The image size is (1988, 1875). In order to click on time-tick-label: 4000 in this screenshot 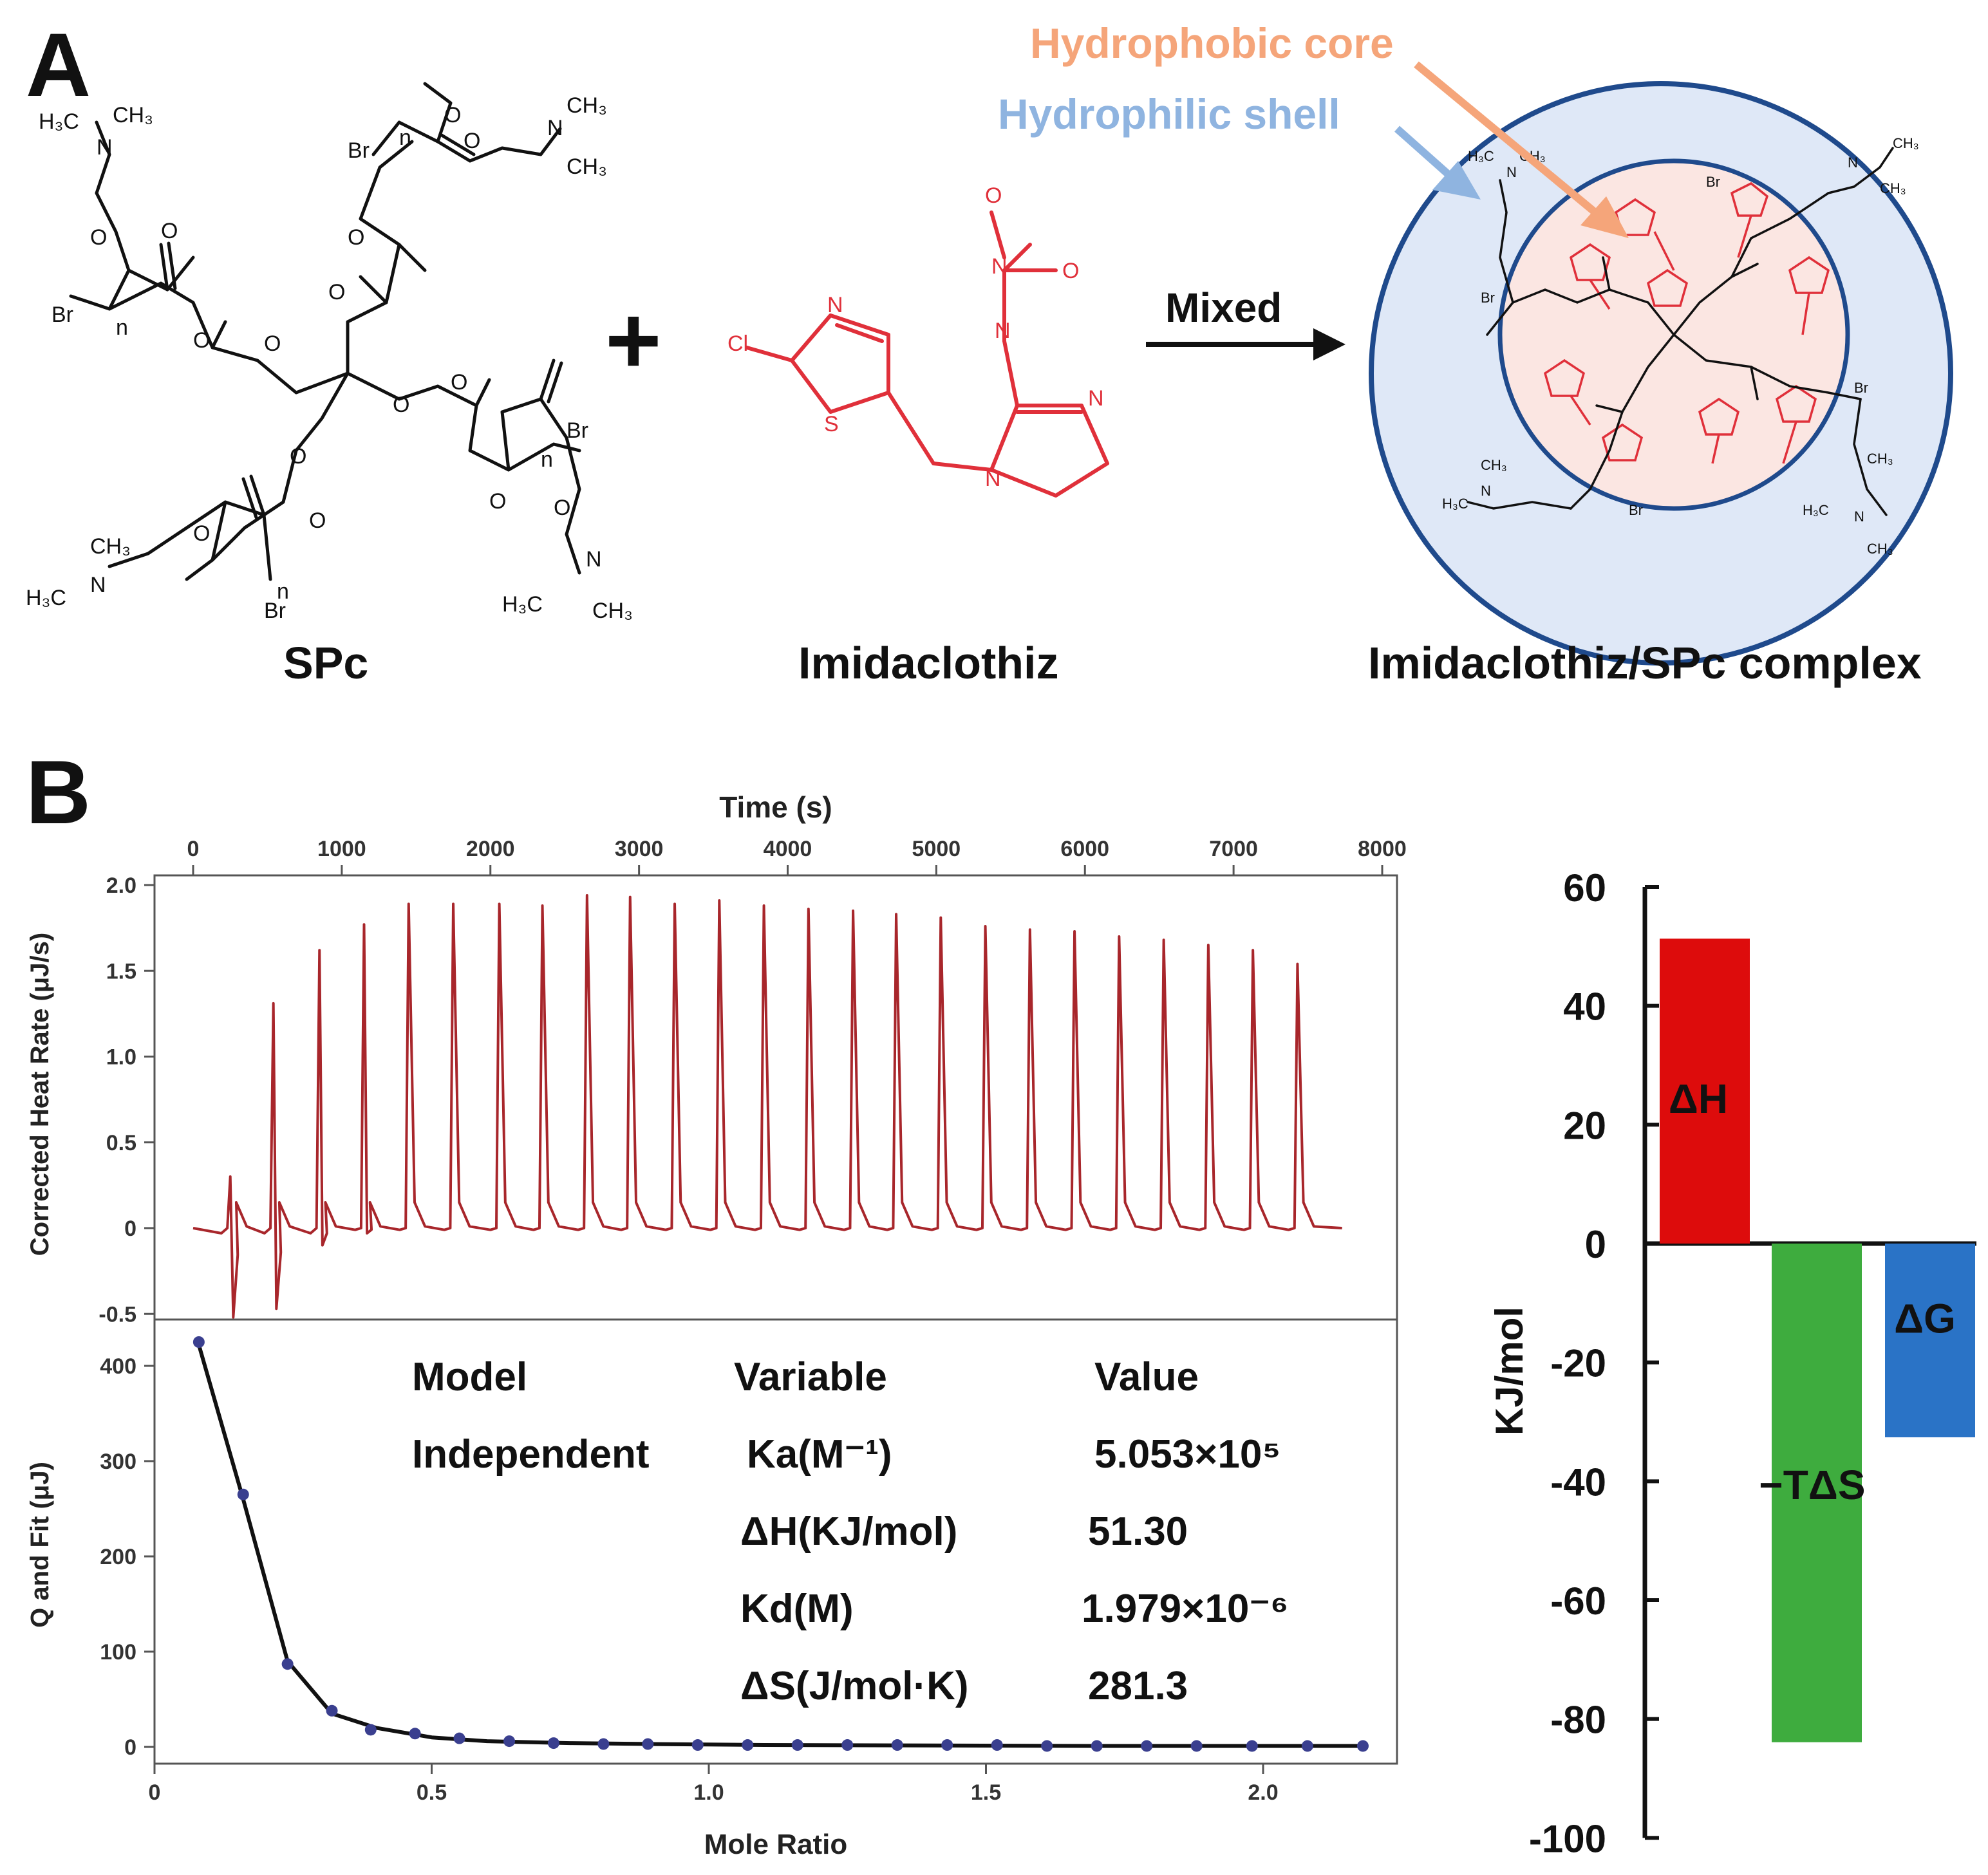, I will do `click(788, 849)`.